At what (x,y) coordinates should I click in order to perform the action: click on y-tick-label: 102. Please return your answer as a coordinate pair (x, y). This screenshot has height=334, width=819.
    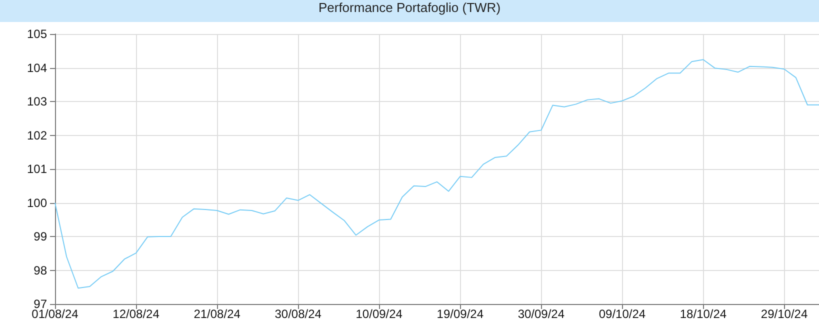
    Looking at the image, I should click on (37, 135).